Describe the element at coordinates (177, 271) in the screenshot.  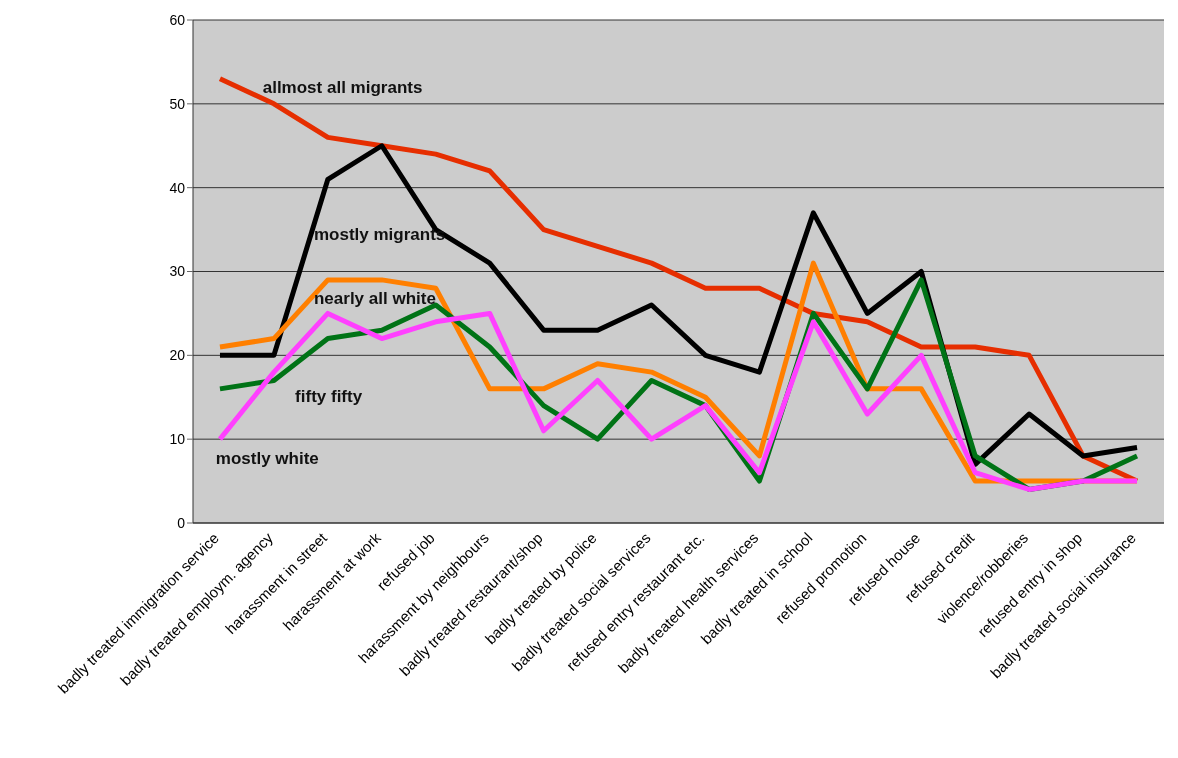
I see `y-tick-label: 30` at that location.